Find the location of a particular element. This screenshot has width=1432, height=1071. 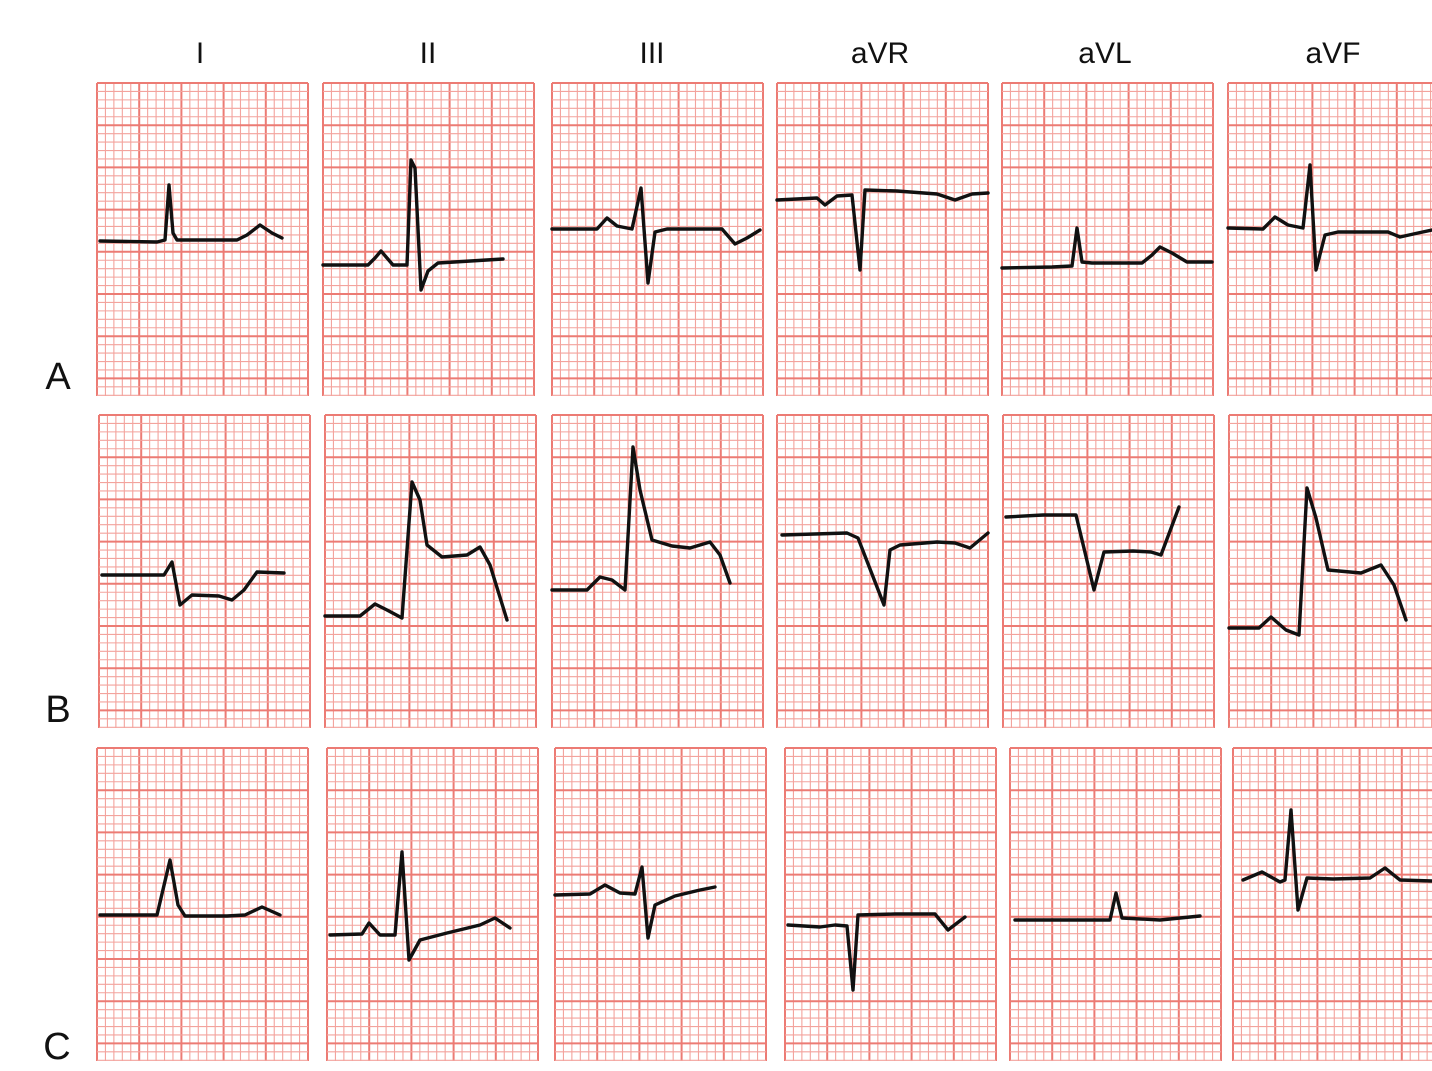

lead-label: III is located at coordinates (651, 53).